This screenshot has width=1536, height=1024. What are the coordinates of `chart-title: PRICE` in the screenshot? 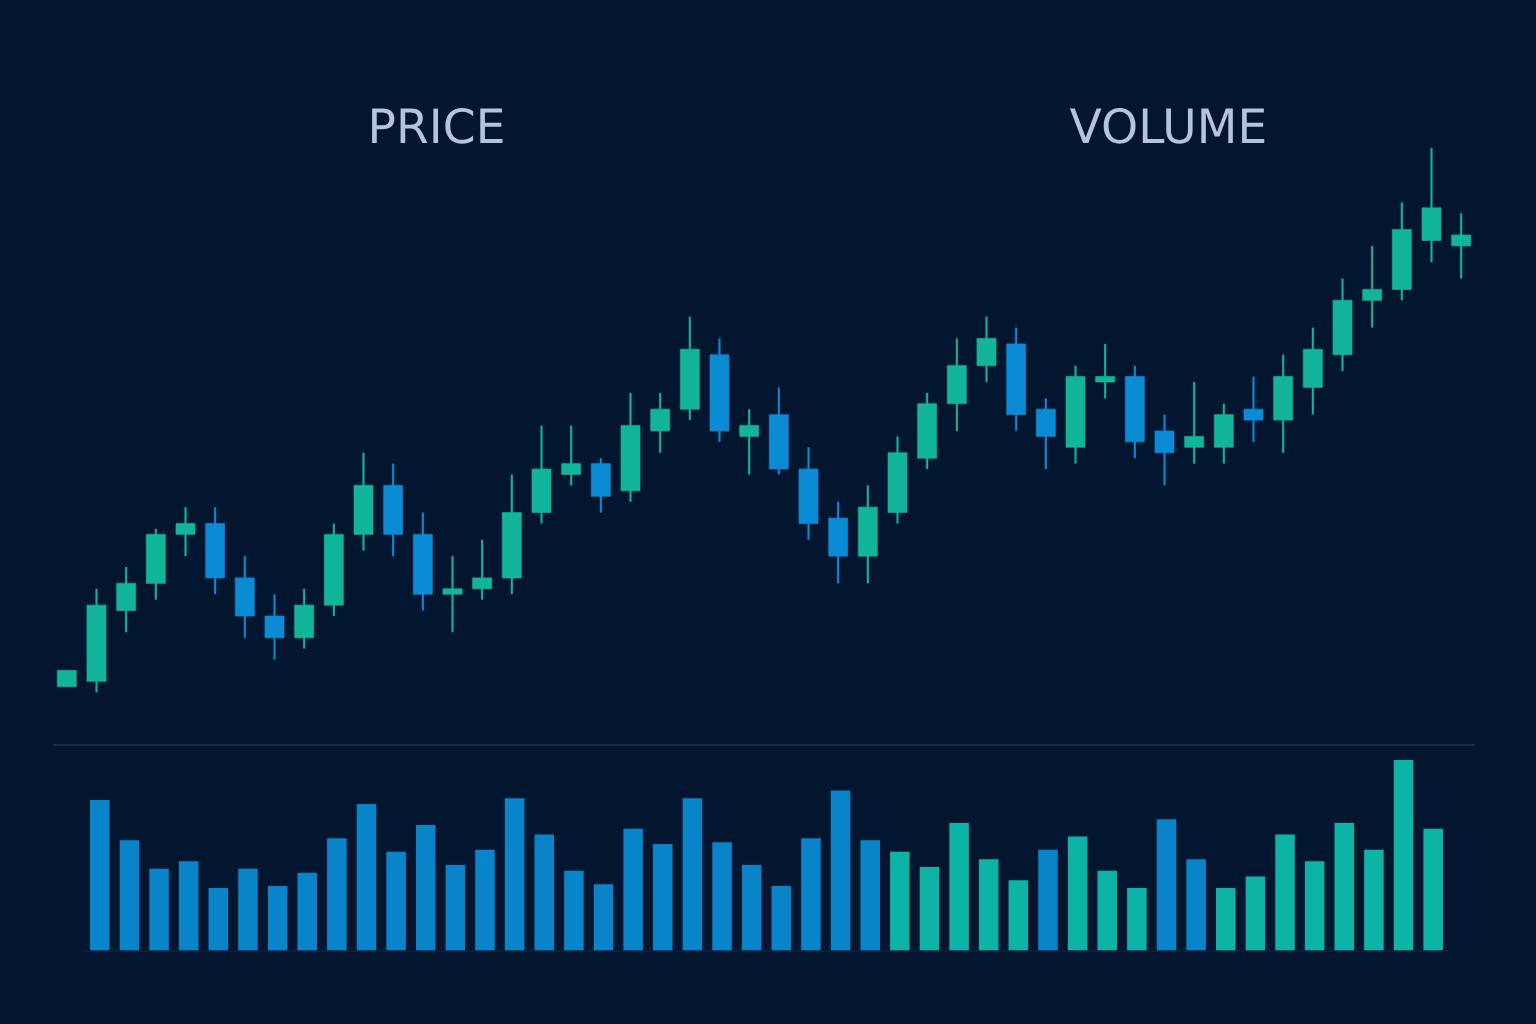 It's located at (437, 125).